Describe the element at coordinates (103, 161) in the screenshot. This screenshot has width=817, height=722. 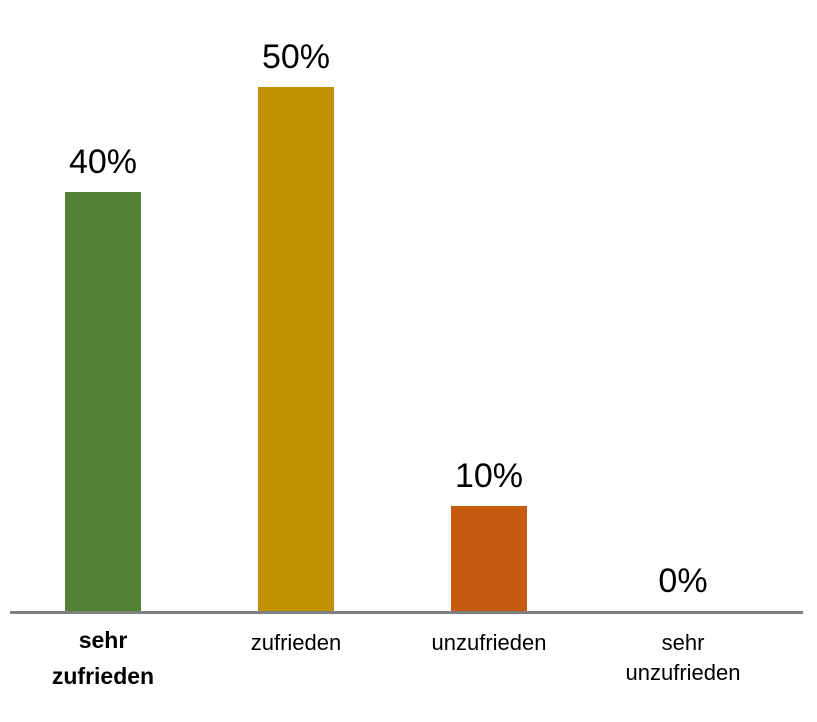
I see `value-label: 40%` at that location.